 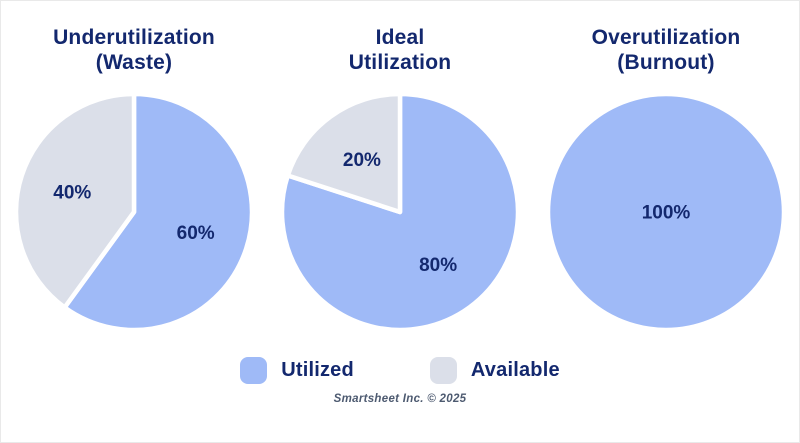 I want to click on legend-swatch-utilized, so click(x=254, y=370).